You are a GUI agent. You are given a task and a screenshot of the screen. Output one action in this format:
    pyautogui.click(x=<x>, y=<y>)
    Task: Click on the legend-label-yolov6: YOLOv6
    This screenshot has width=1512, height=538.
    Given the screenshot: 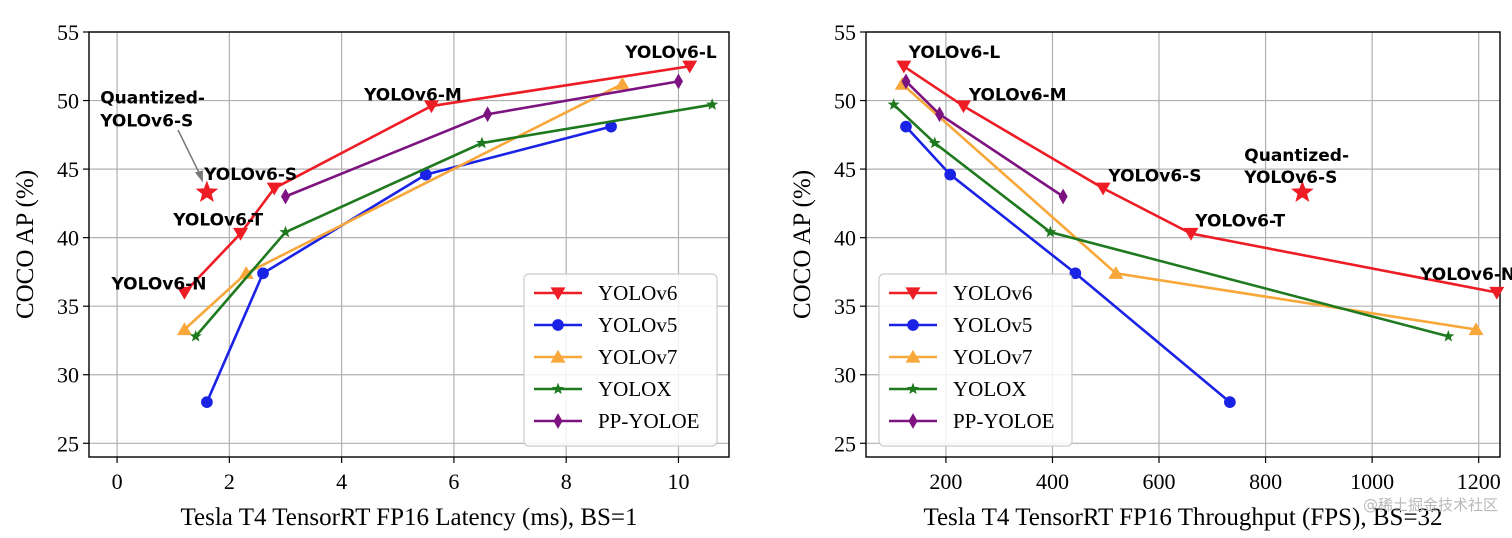 What is the action you would take?
    pyautogui.click(x=637, y=293)
    